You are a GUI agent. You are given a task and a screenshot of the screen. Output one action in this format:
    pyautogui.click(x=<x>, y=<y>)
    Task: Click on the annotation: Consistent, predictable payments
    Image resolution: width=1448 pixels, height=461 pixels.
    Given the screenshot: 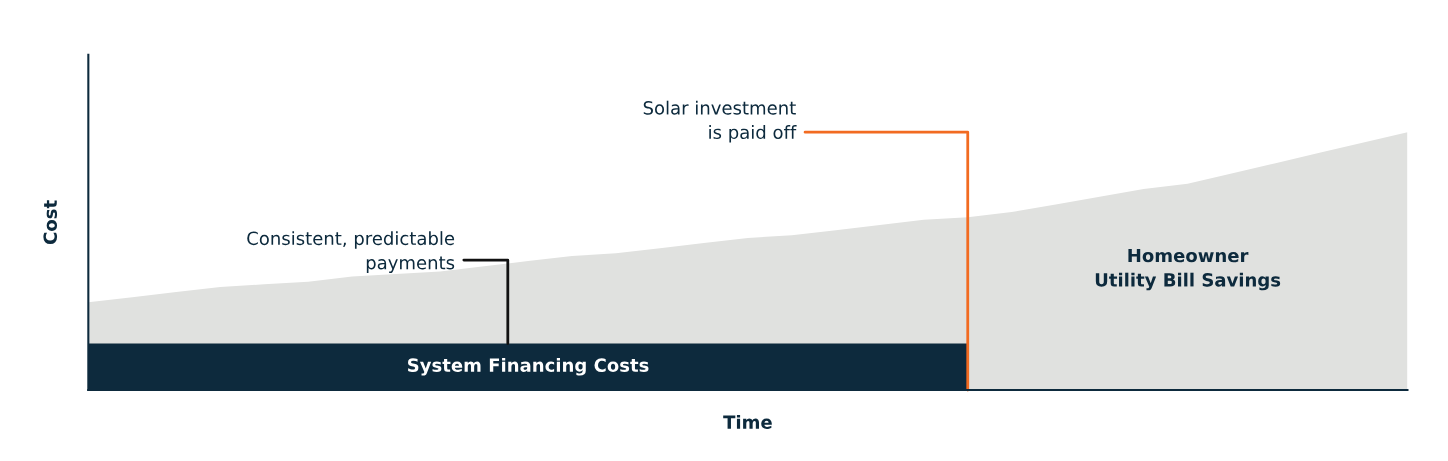 What is the action you would take?
    pyautogui.click(x=351, y=252)
    